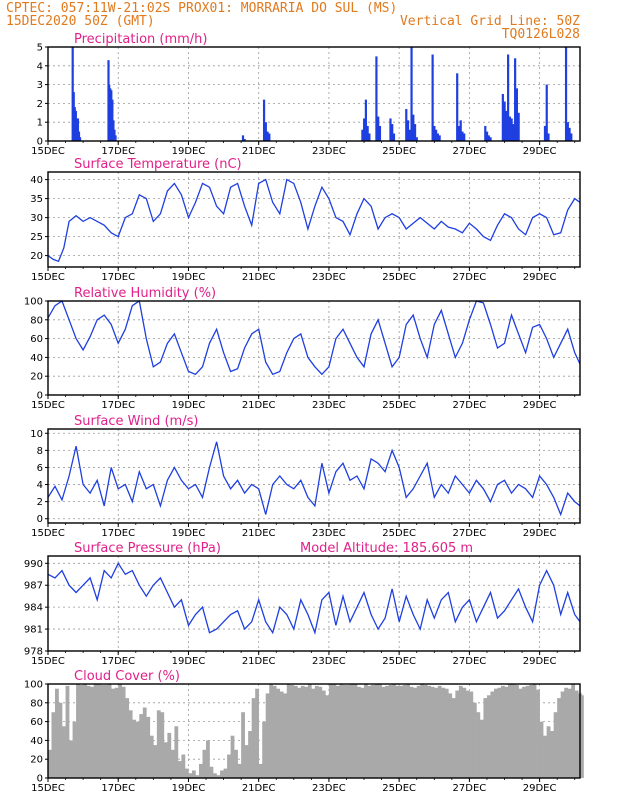 The height and width of the screenshot is (800, 618). I want to click on precip-xtick-label: 15DEC, so click(48, 151).